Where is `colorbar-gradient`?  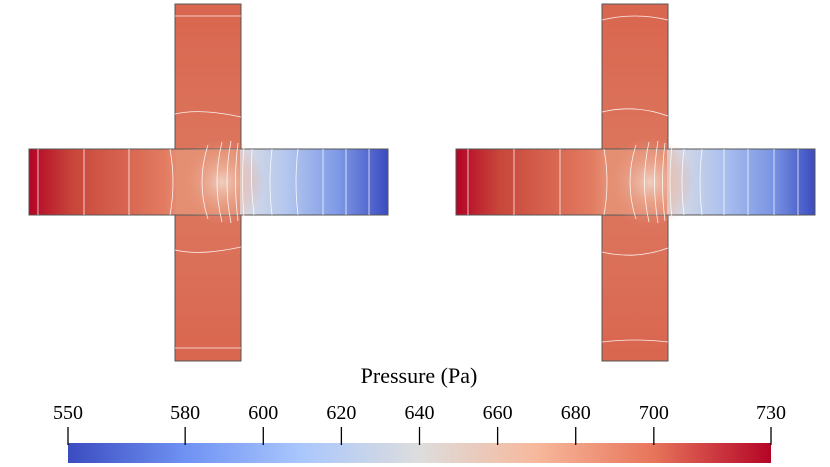
colorbar-gradient is located at coordinates (419, 453).